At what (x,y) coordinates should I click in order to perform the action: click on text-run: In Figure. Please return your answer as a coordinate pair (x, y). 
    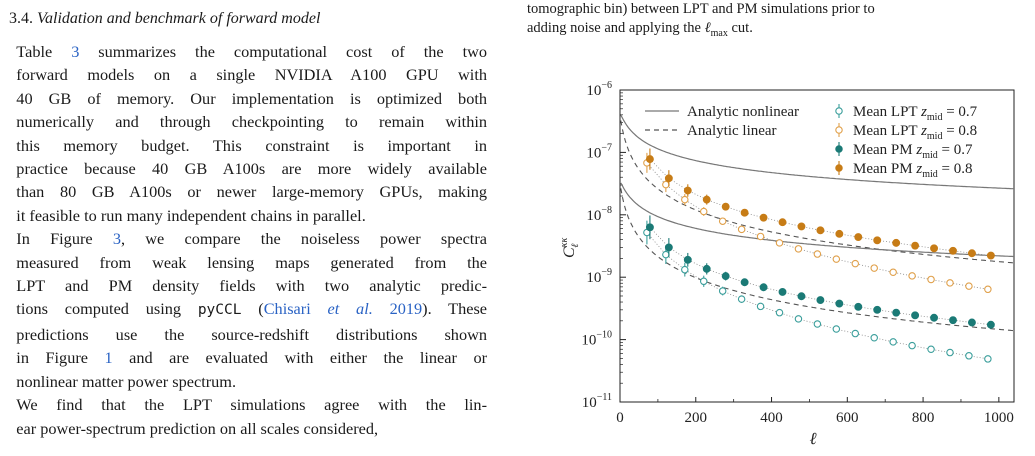
    Looking at the image, I should click on (64, 239).